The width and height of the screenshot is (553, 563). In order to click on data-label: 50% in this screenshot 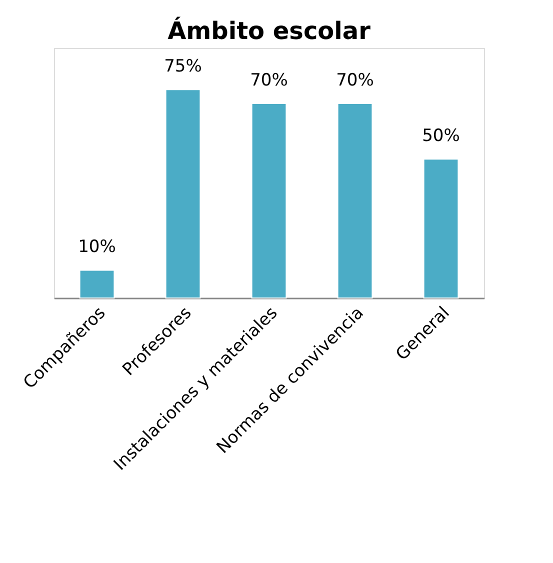, I will do `click(441, 136)`.